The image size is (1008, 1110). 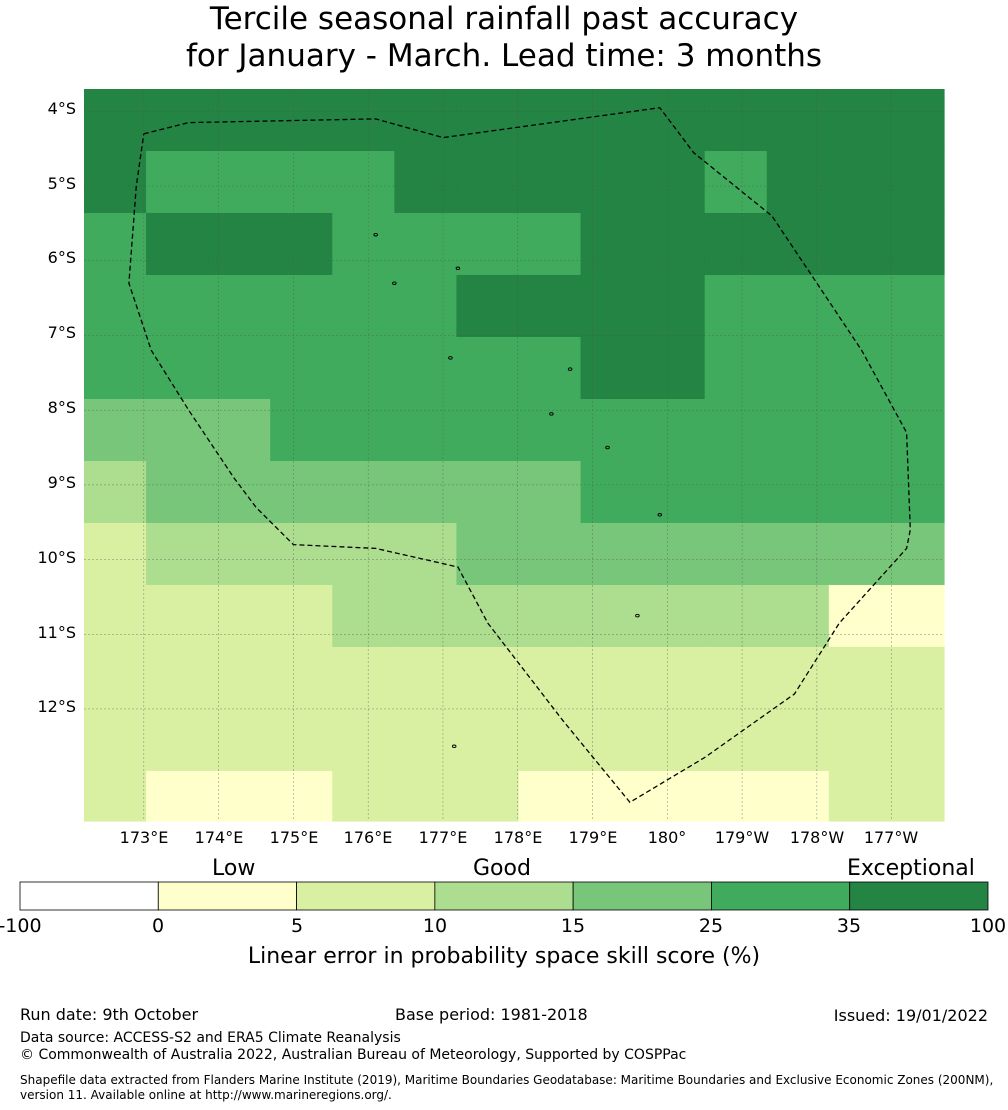 I want to click on colorbar-tick-100: 100, so click(x=988, y=926).